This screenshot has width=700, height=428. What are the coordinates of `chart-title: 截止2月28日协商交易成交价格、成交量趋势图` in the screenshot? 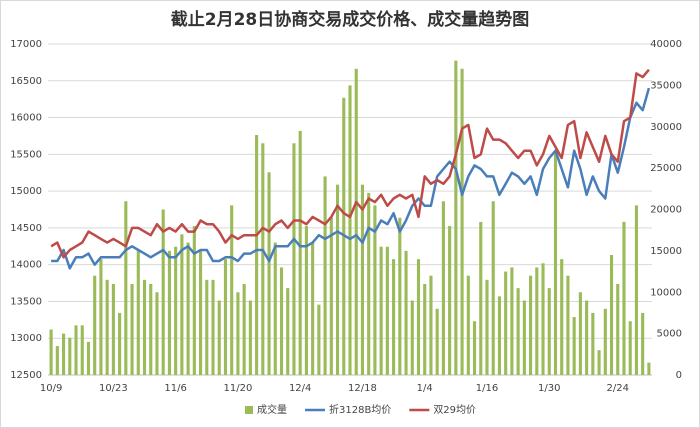 It's located at (350, 19).